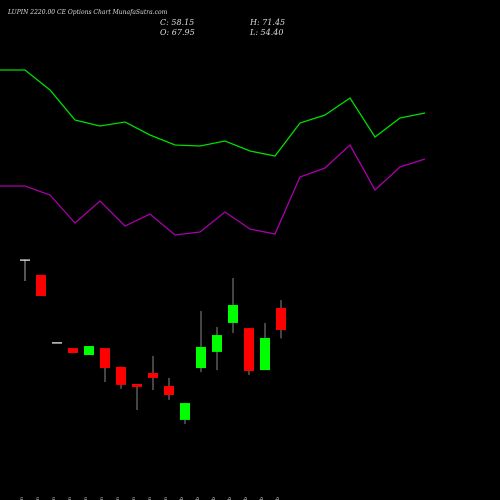  What do you see at coordinates (177, 32) in the screenshot?
I see `open-label: O: 67.95` at bounding box center [177, 32].